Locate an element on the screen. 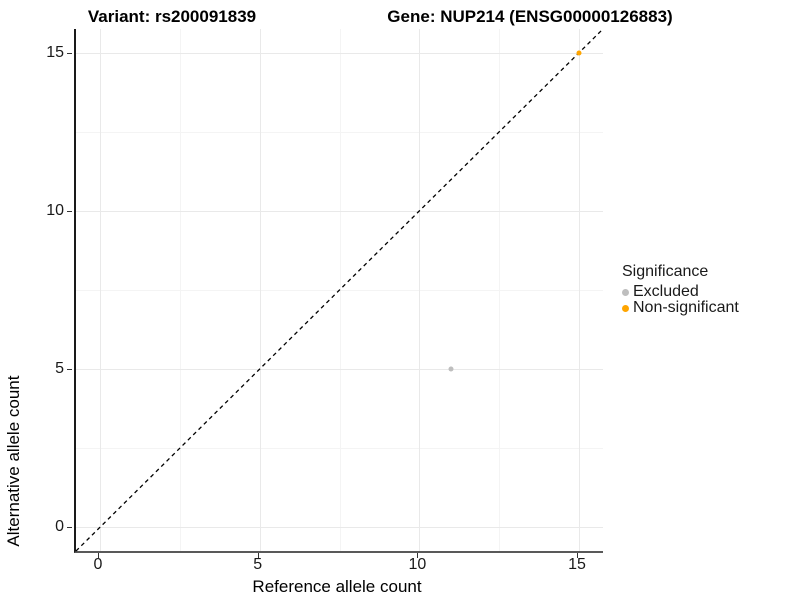 Image resolution: width=800 pixels, height=600 pixels. legend-entries: Excluded Non-significant is located at coordinates (680, 299).